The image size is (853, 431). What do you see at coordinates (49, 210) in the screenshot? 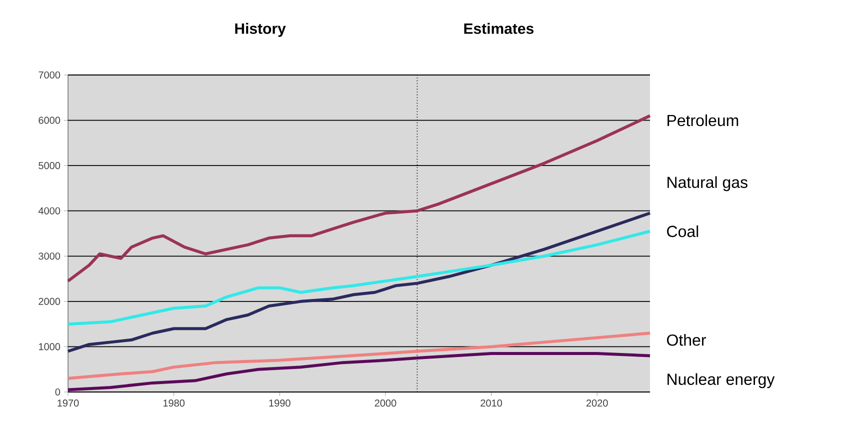
I see `y-tick-label: 4000` at bounding box center [49, 210].